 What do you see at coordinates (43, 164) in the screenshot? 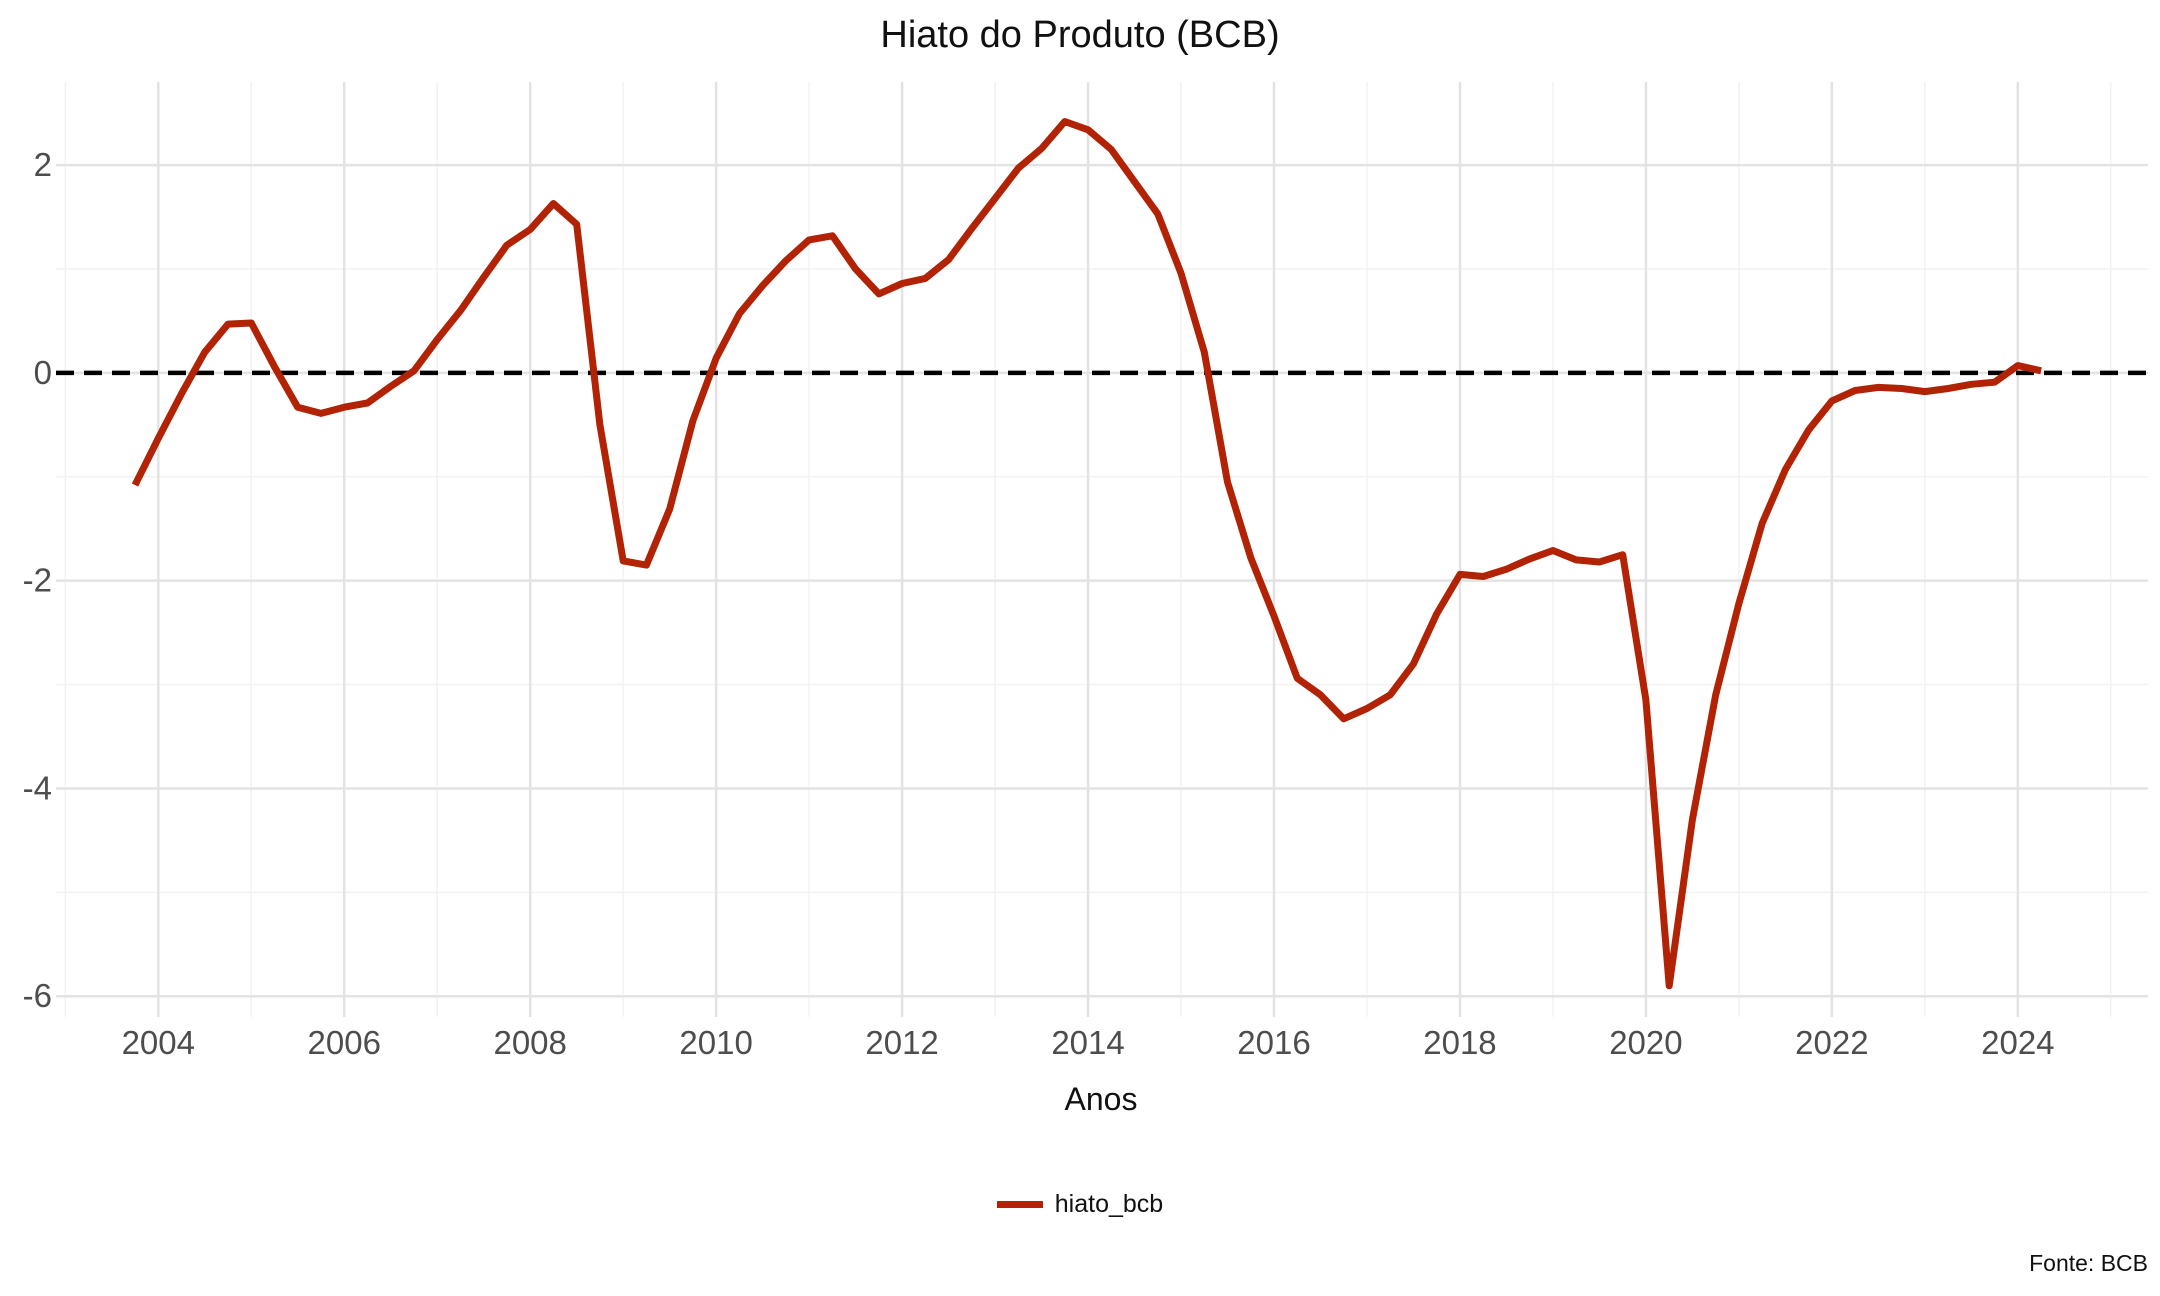
I see `y-tick-label: 2` at bounding box center [43, 164].